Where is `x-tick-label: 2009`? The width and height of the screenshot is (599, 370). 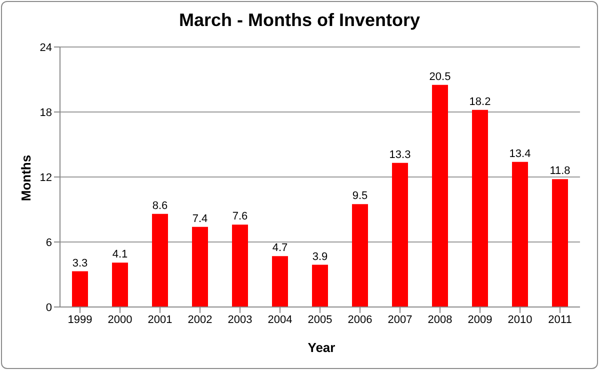 x-tick-label: 2009 is located at coordinates (480, 320).